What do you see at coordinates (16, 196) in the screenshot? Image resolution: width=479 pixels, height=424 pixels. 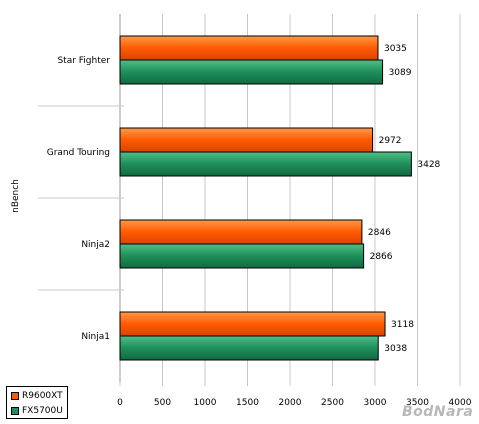 I see `y-axis-label: nBench` at bounding box center [16, 196].